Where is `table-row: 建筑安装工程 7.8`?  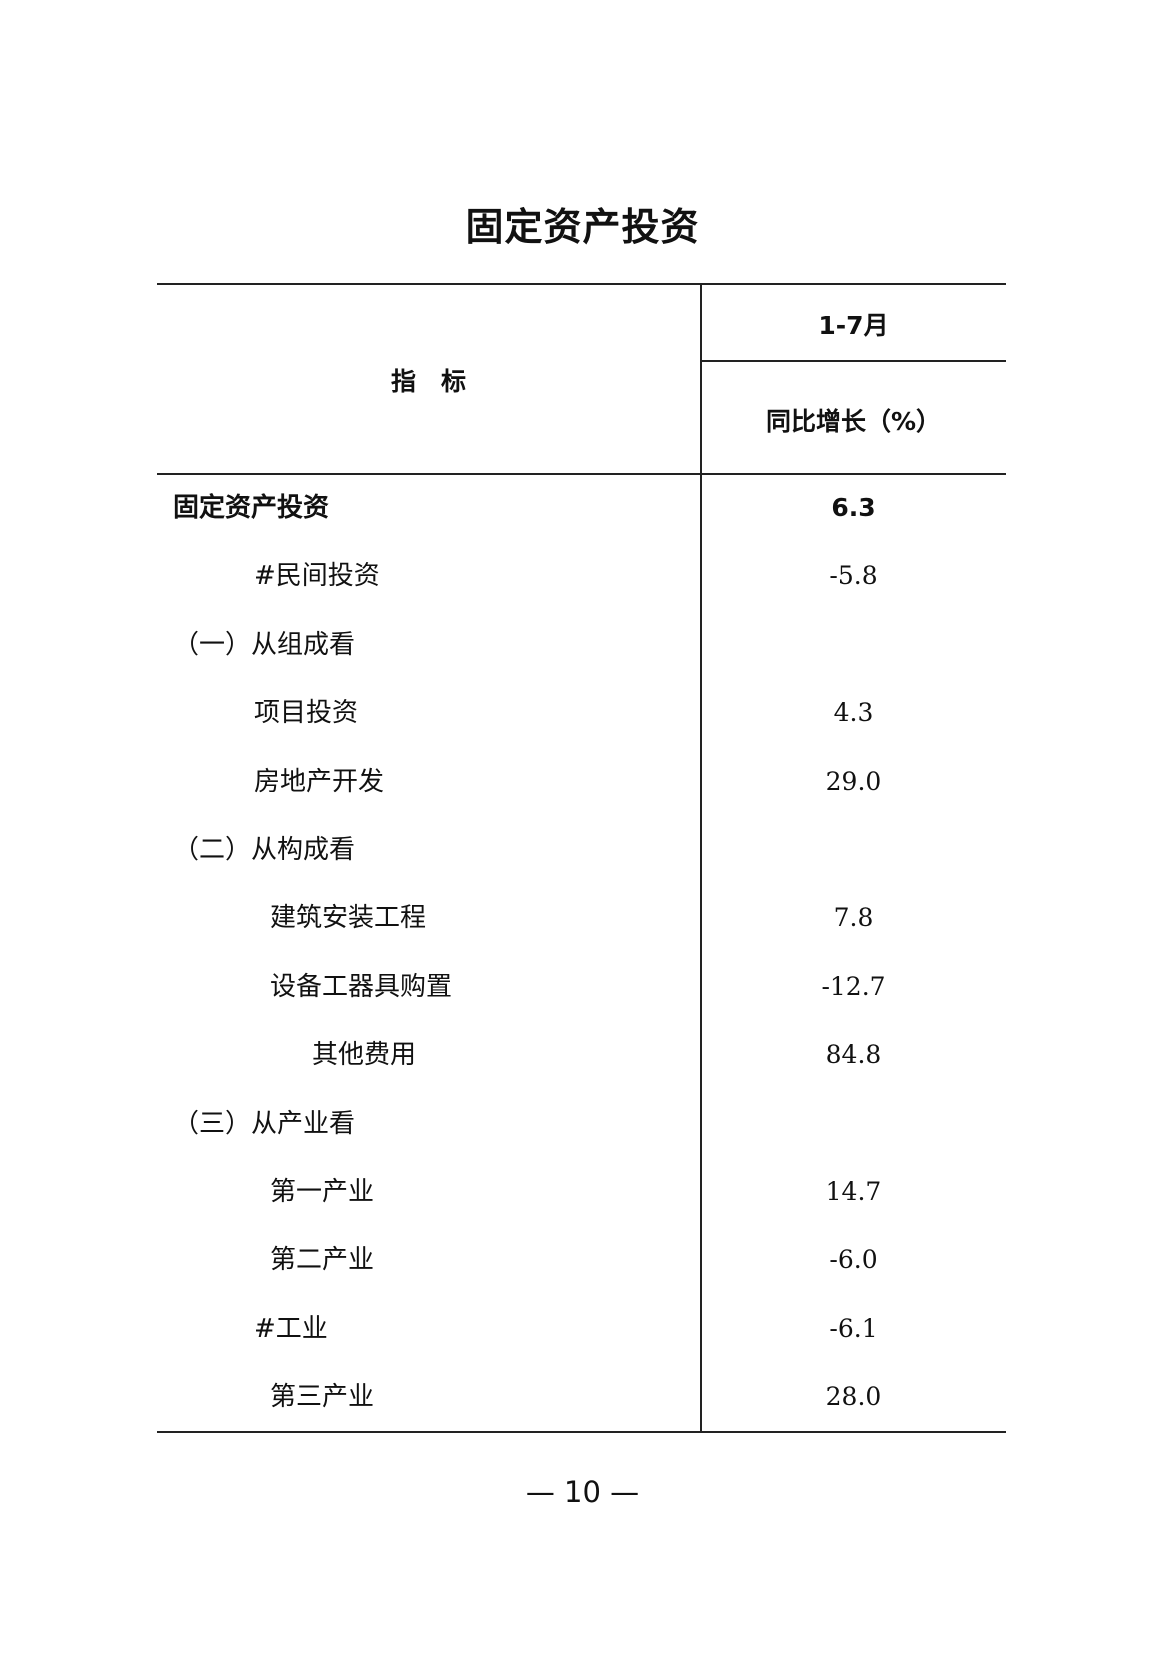
table-row: 建筑安装工程 7.8 is located at coordinates (581, 918).